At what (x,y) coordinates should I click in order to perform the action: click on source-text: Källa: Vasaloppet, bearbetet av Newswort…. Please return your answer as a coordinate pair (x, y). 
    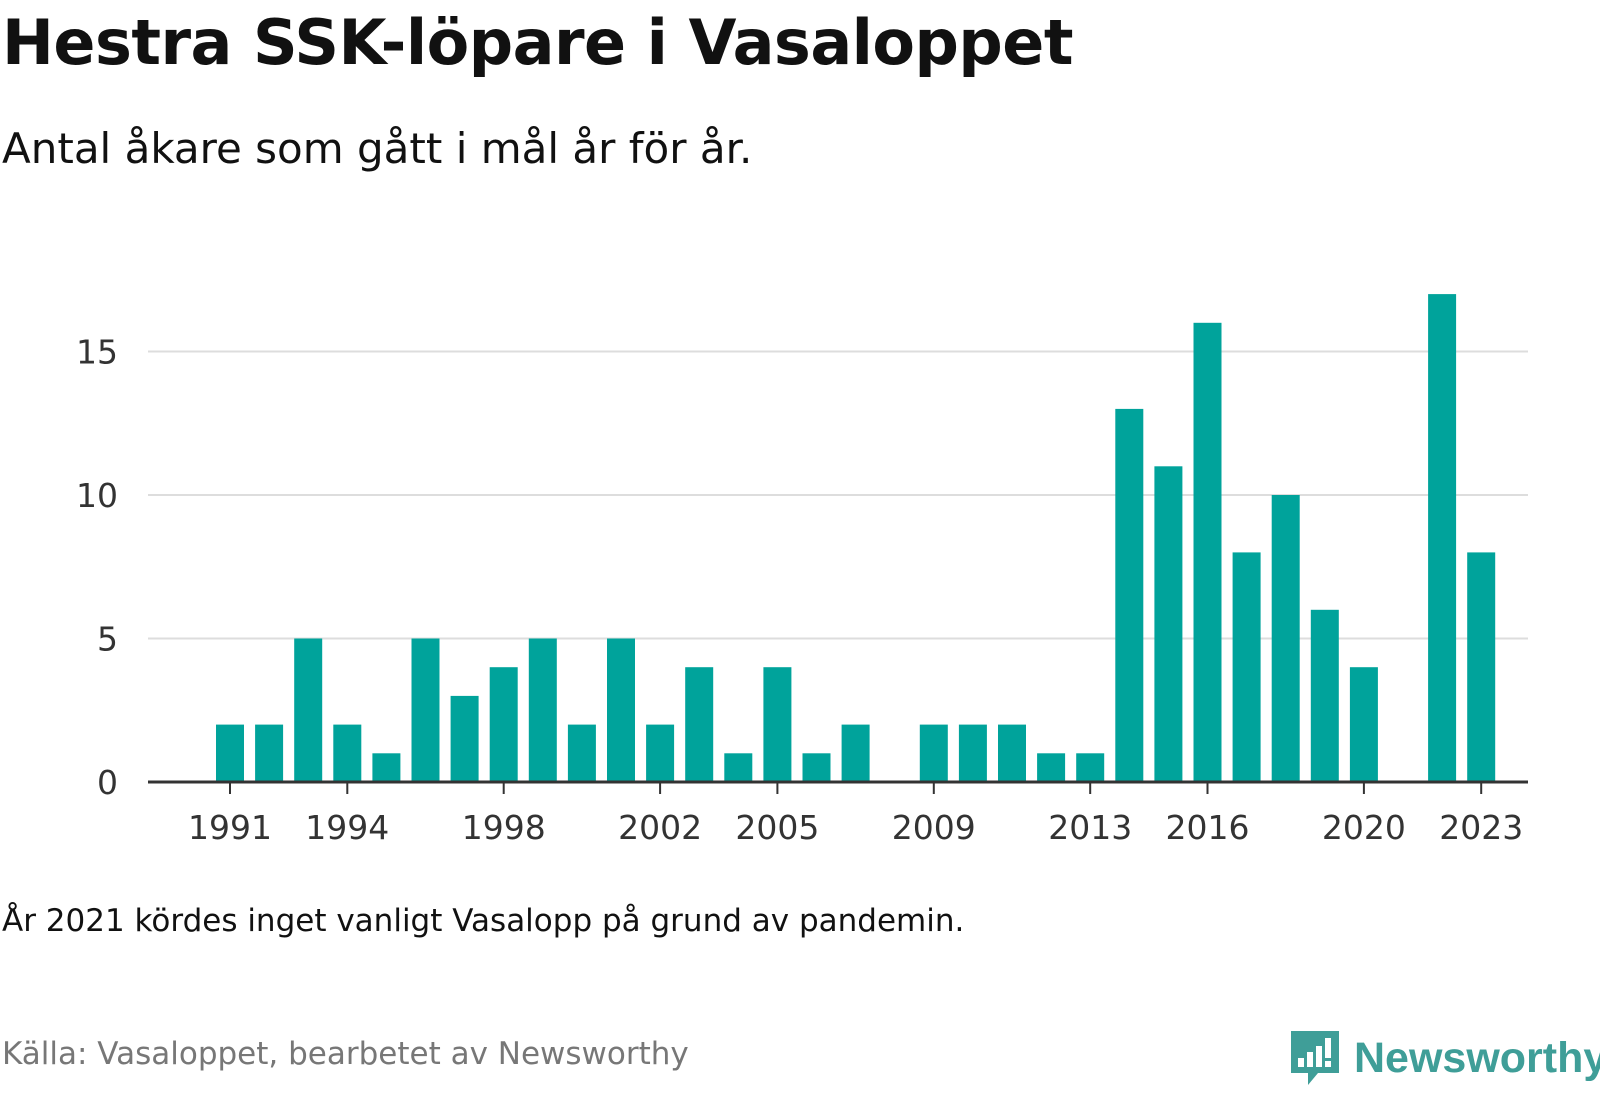
    Looking at the image, I should click on (345, 1054).